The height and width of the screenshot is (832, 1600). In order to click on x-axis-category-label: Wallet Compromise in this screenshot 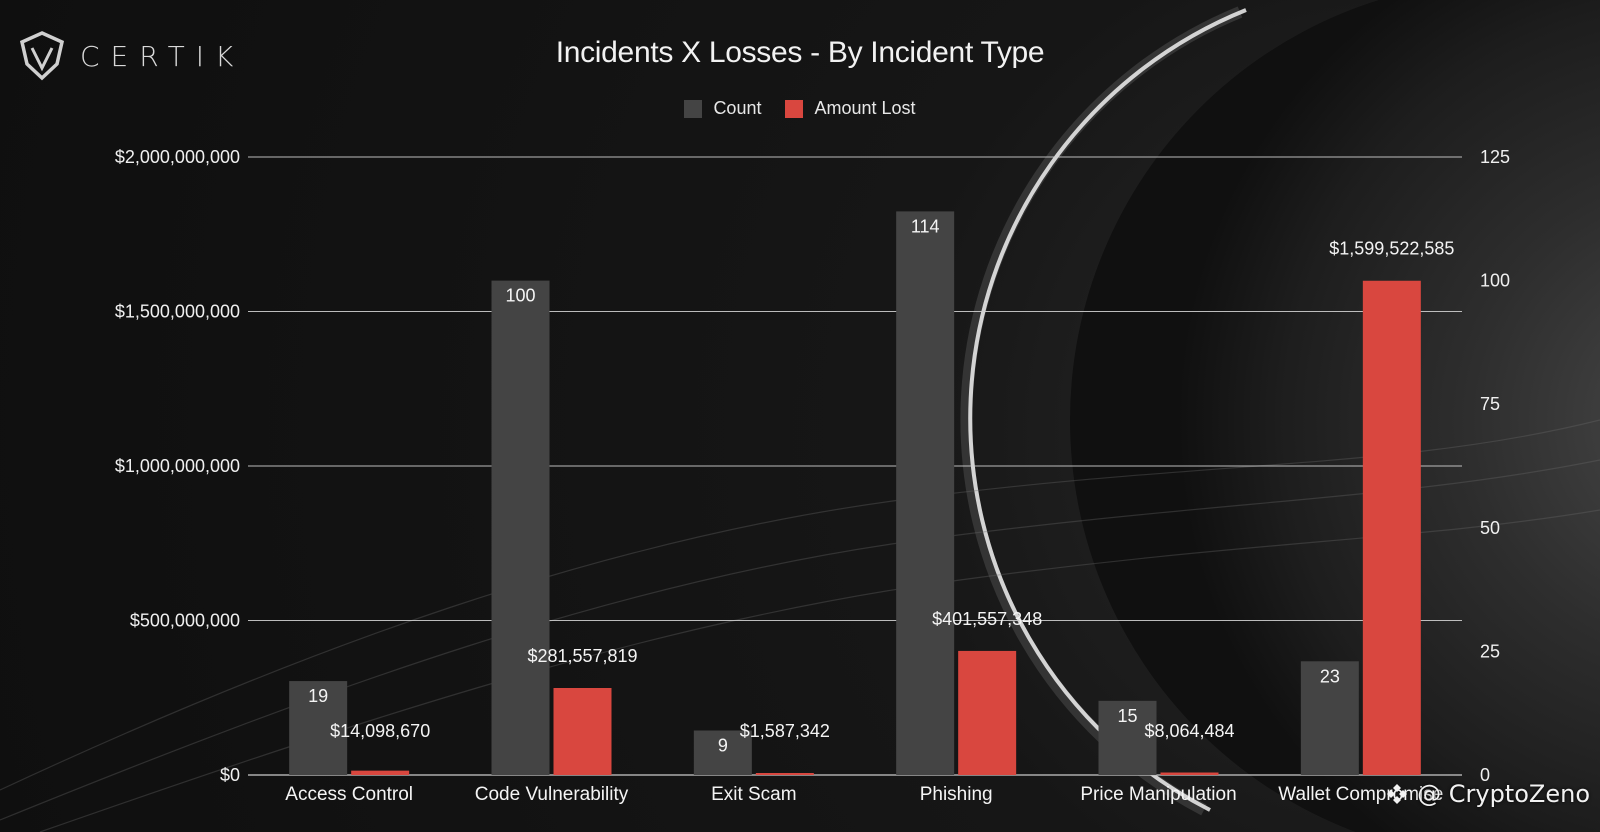, I will do `click(1360, 794)`.